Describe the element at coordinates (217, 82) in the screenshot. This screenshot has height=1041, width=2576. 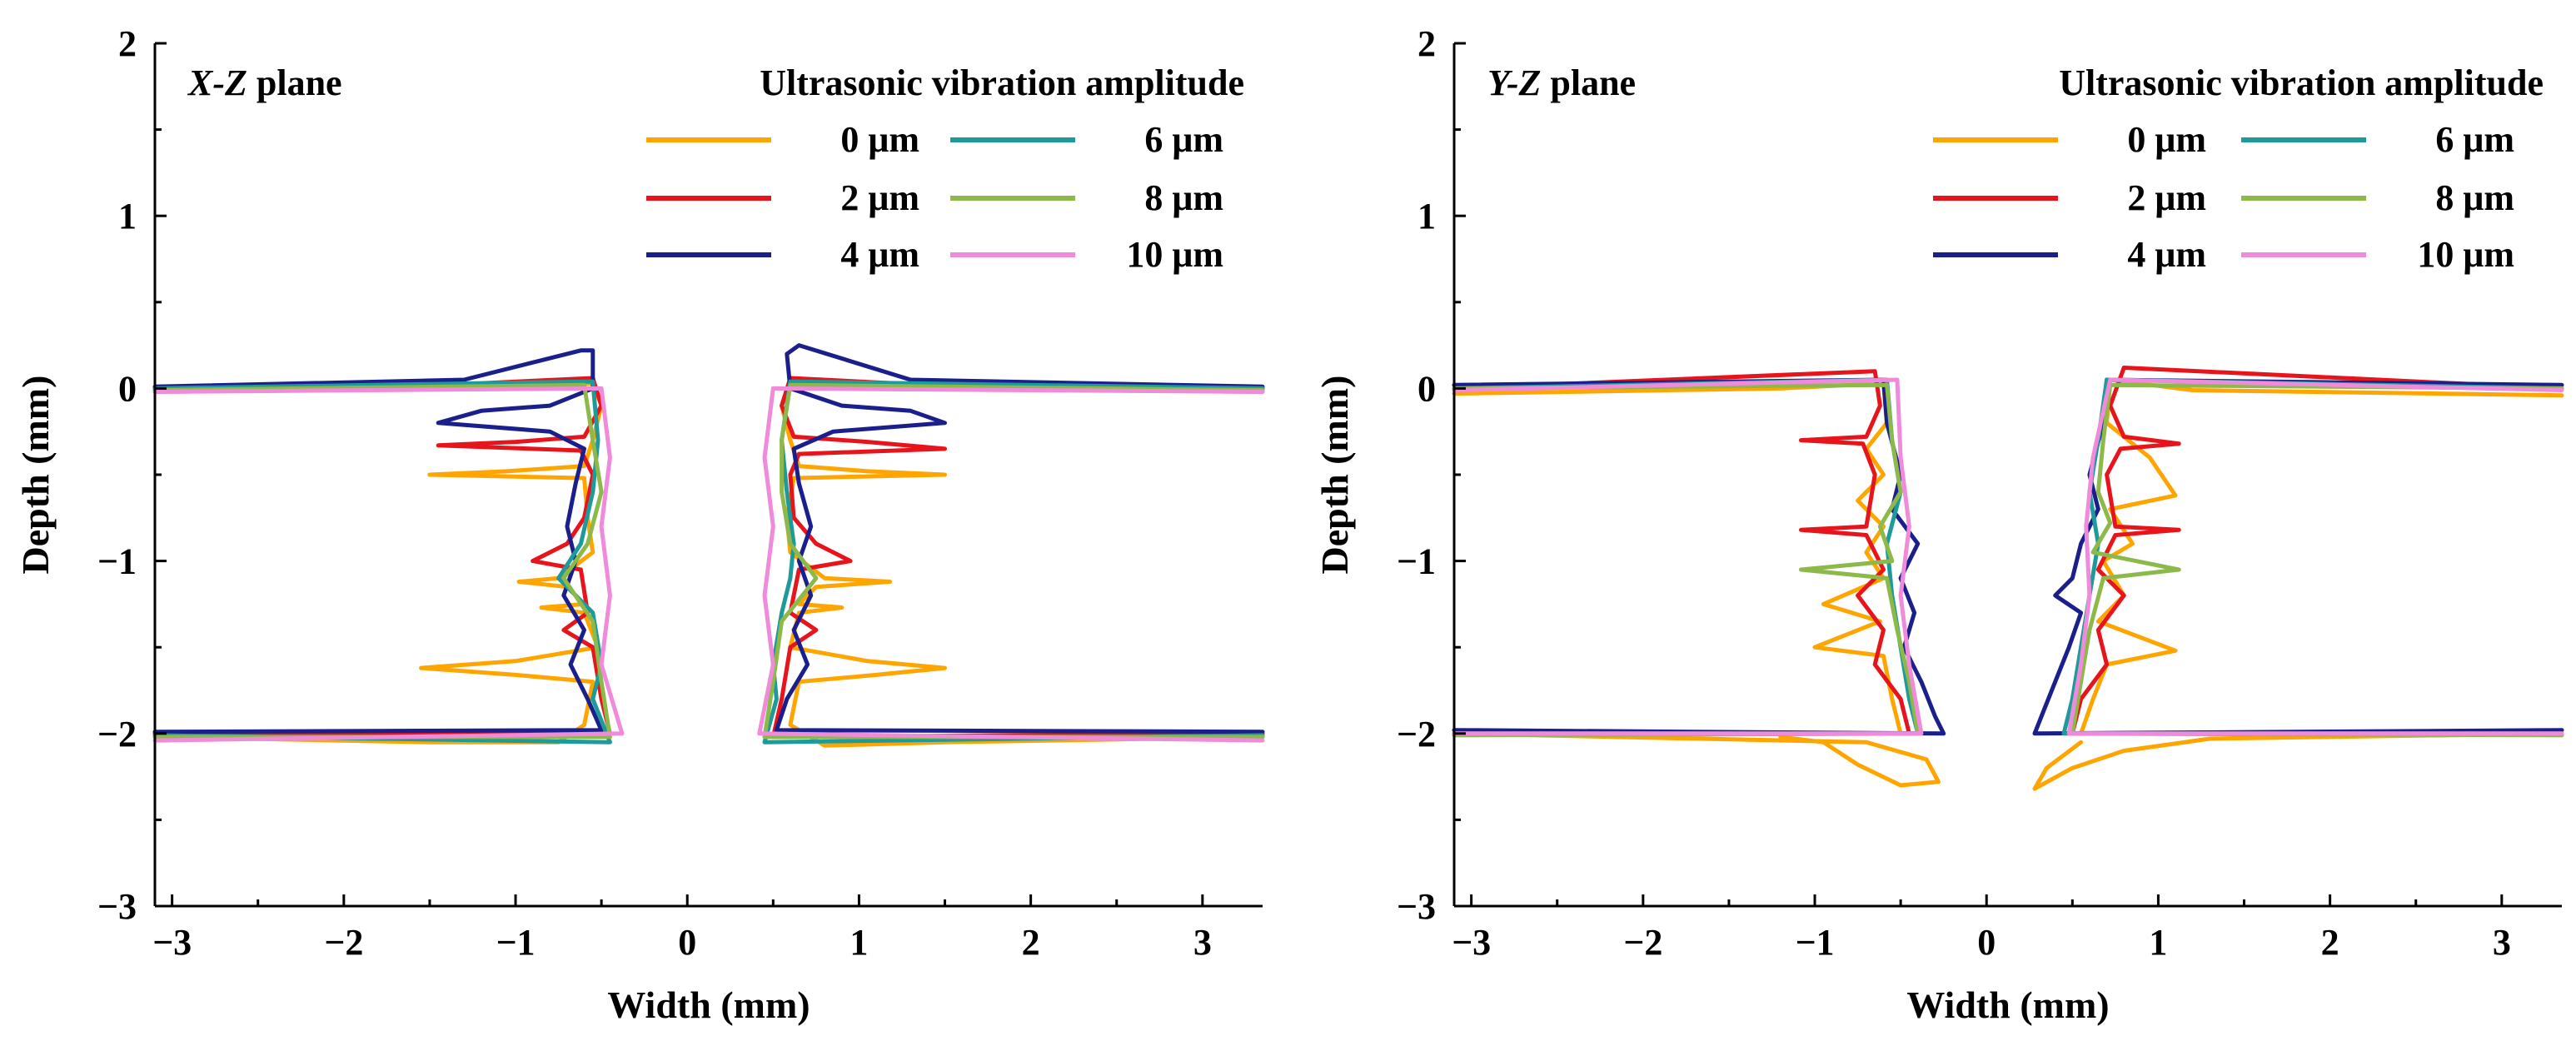
I see `plane-label-axes: X-Z` at that location.